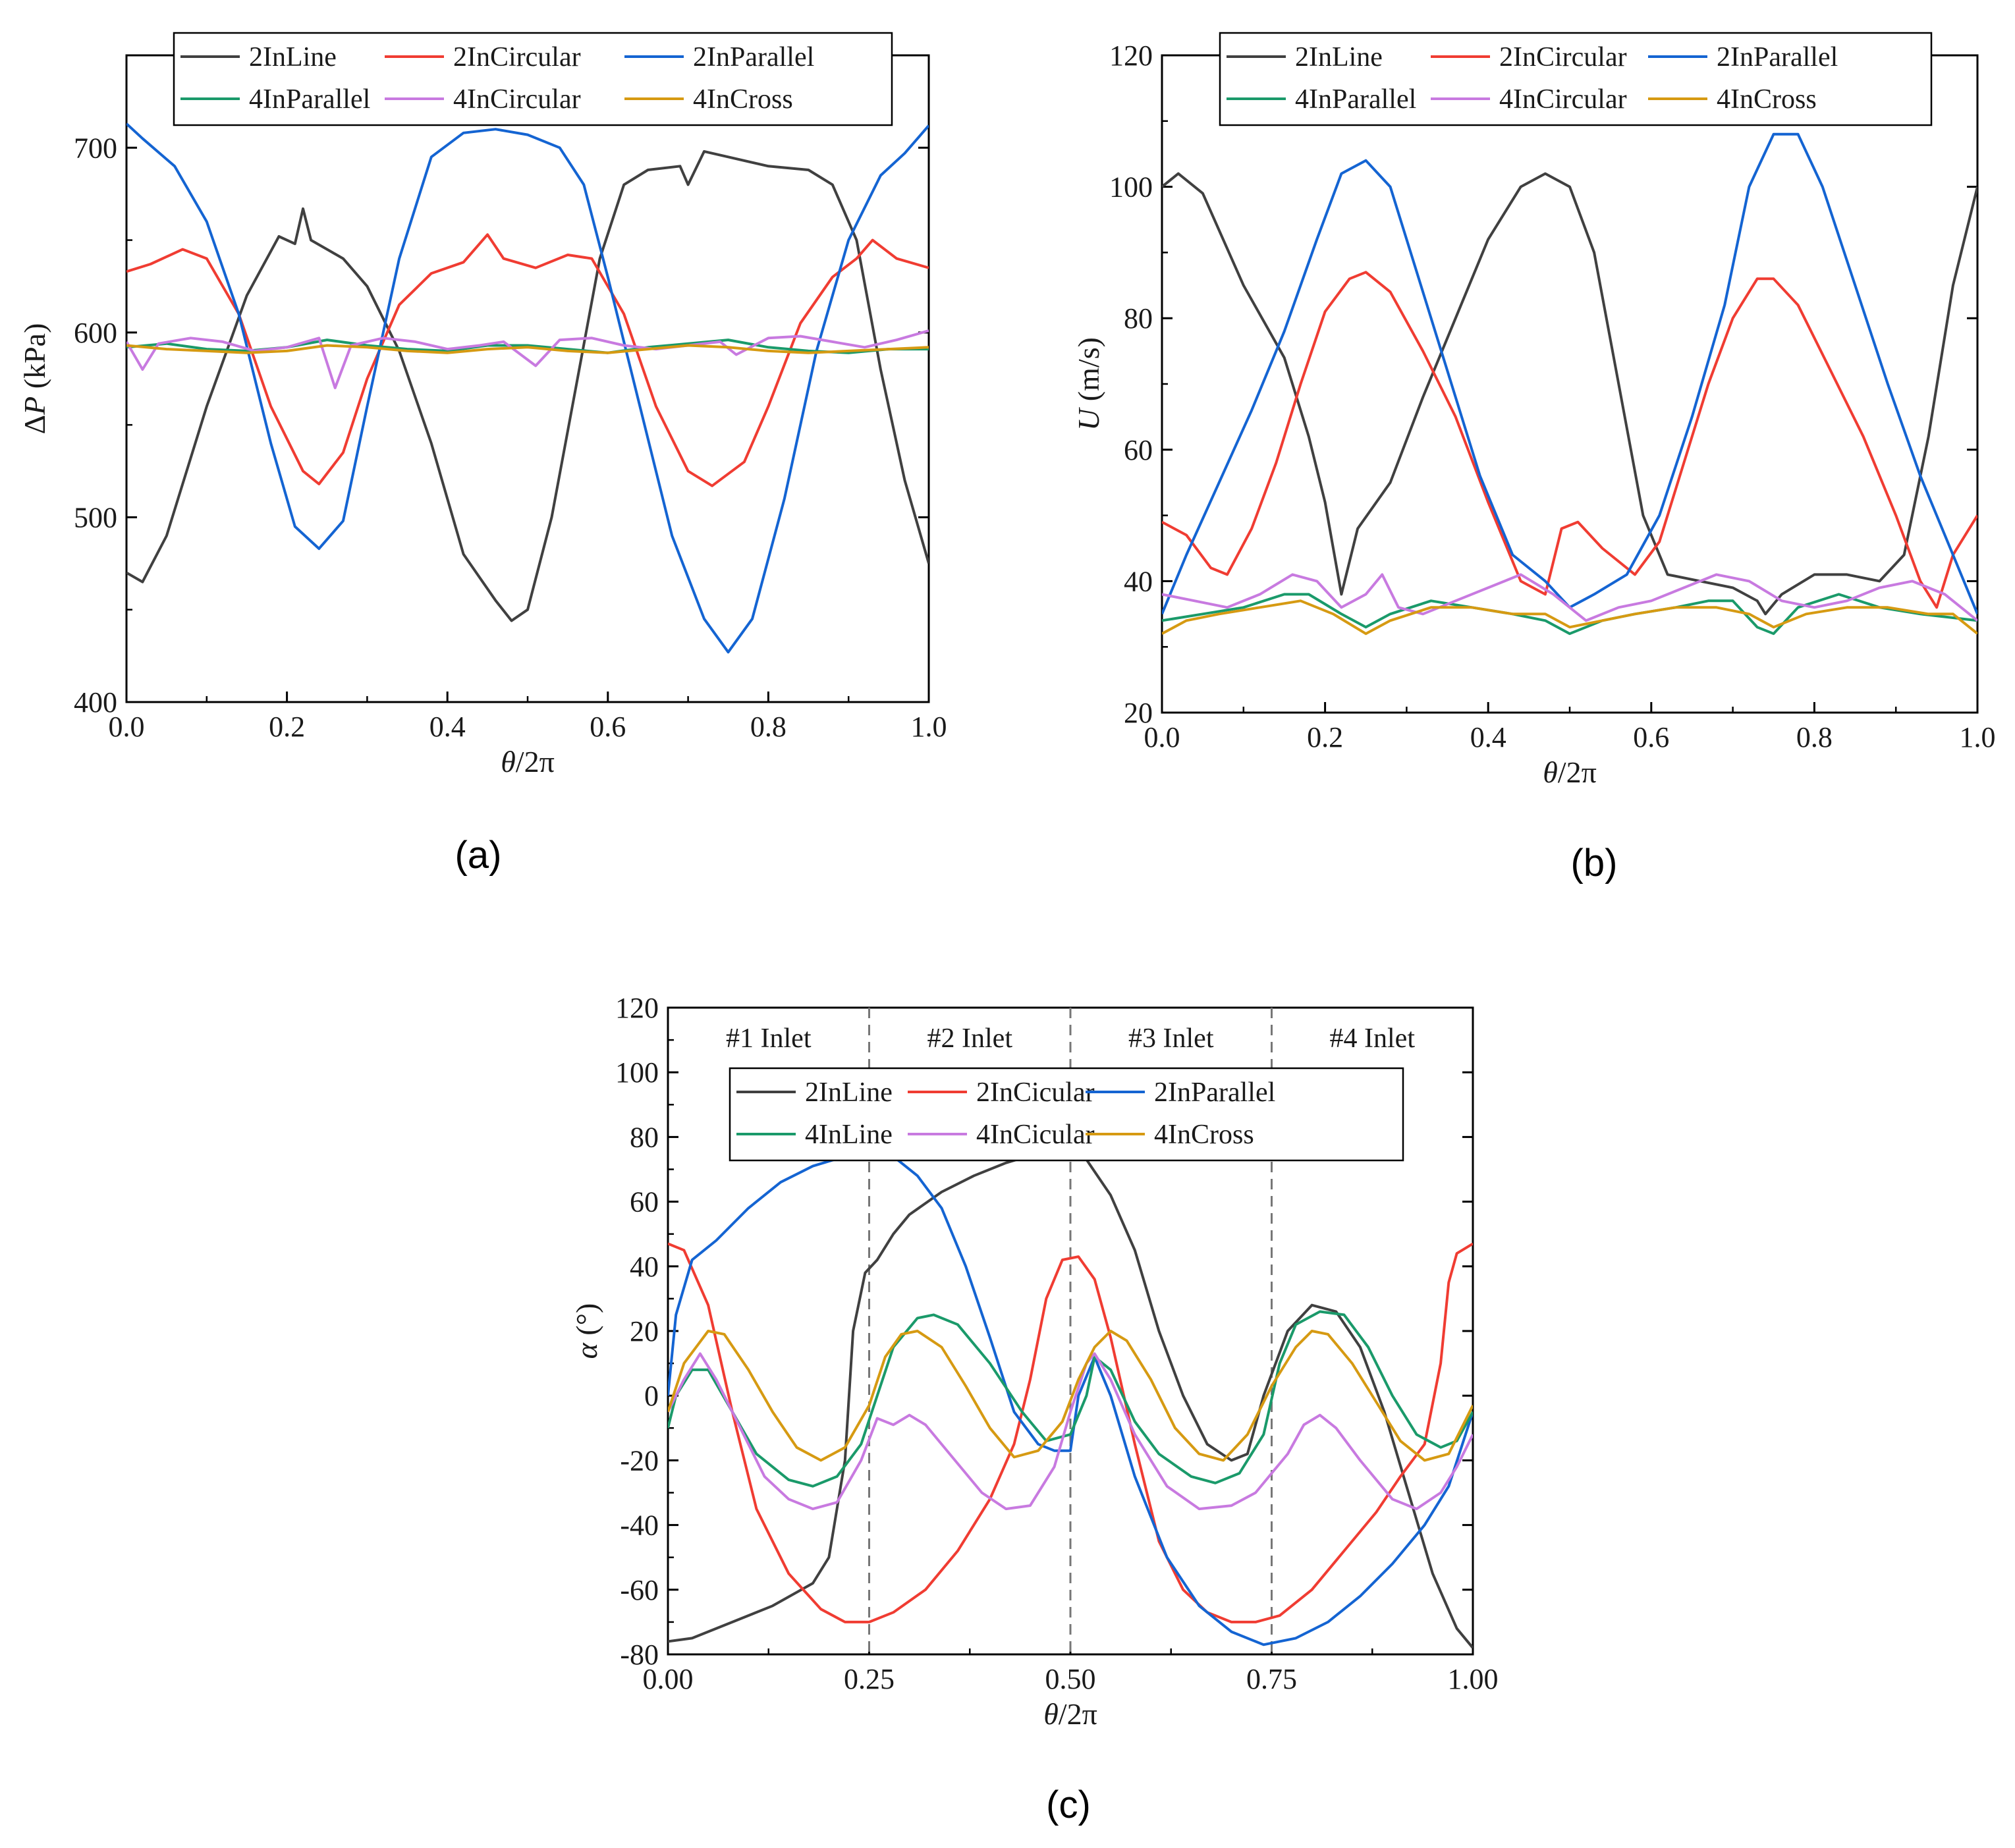 The image size is (2015, 1848). What do you see at coordinates (1373, 1038) in the screenshot?
I see `inlet-label: #4 Inlet` at bounding box center [1373, 1038].